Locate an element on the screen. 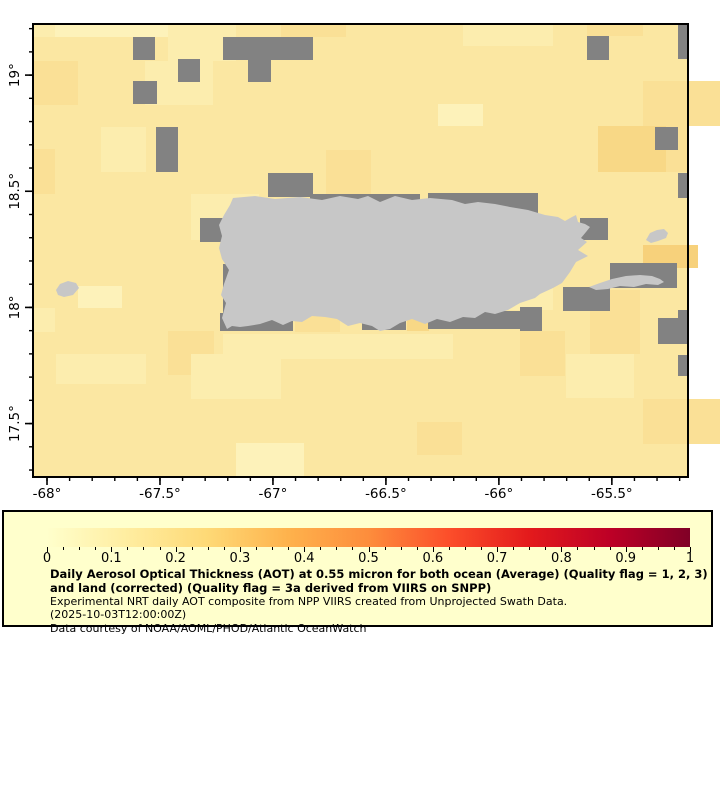 The width and height of the screenshot is (720, 800). lon-tick-label: -68° is located at coordinates (47, 494).